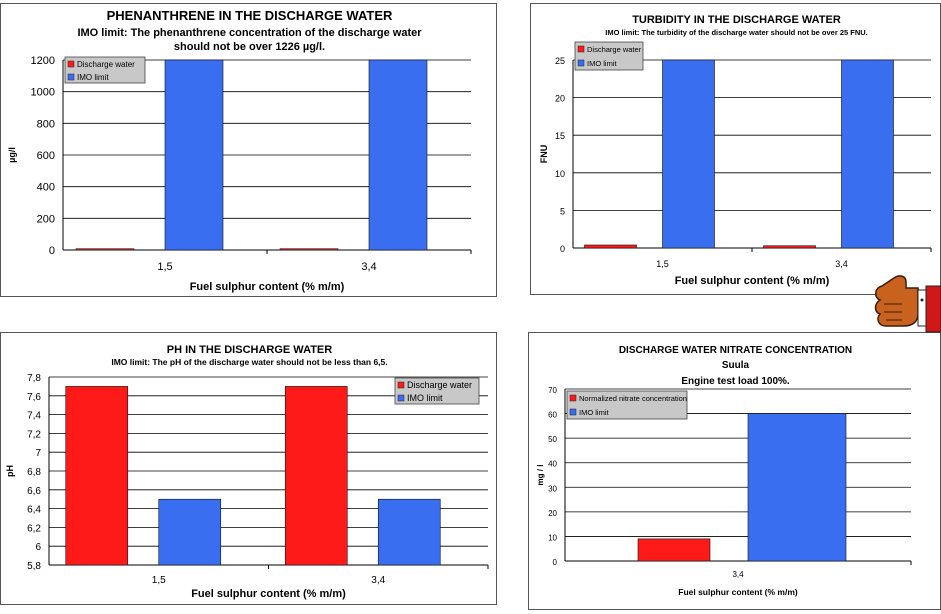 The width and height of the screenshot is (941, 614). I want to click on pointing-hand-icon, so click(907, 304).